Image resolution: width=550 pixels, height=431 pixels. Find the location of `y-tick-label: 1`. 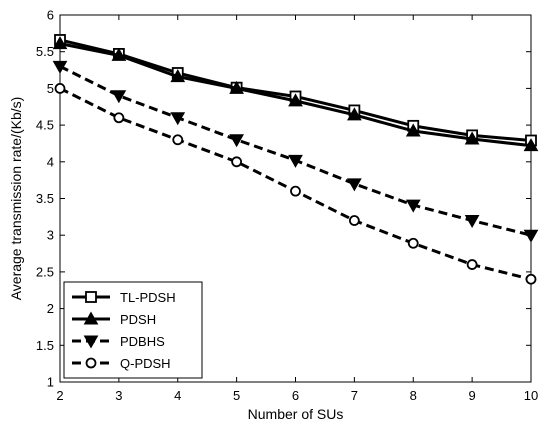

y-tick-label: 1 is located at coordinates (50, 382).